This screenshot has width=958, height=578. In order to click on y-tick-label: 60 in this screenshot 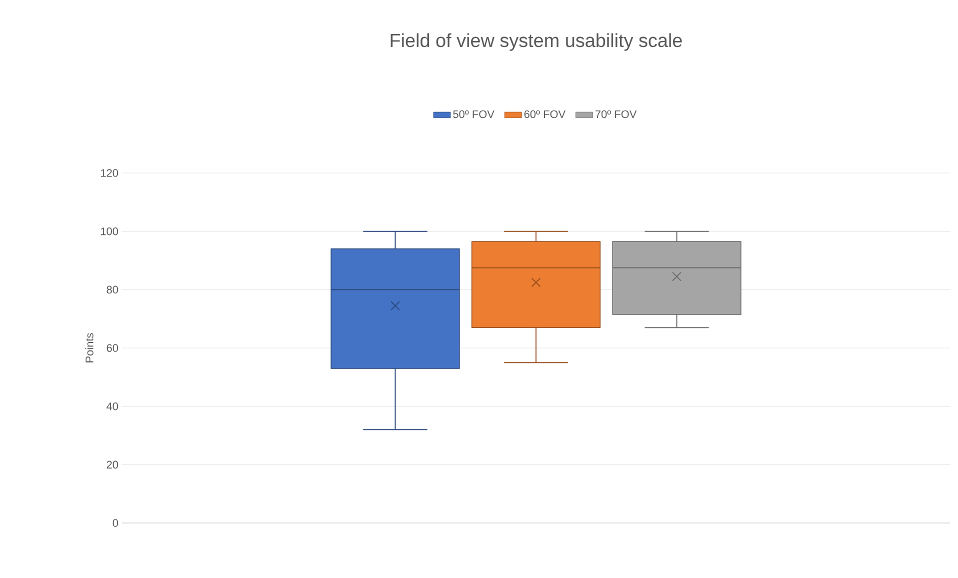, I will do `click(112, 348)`.